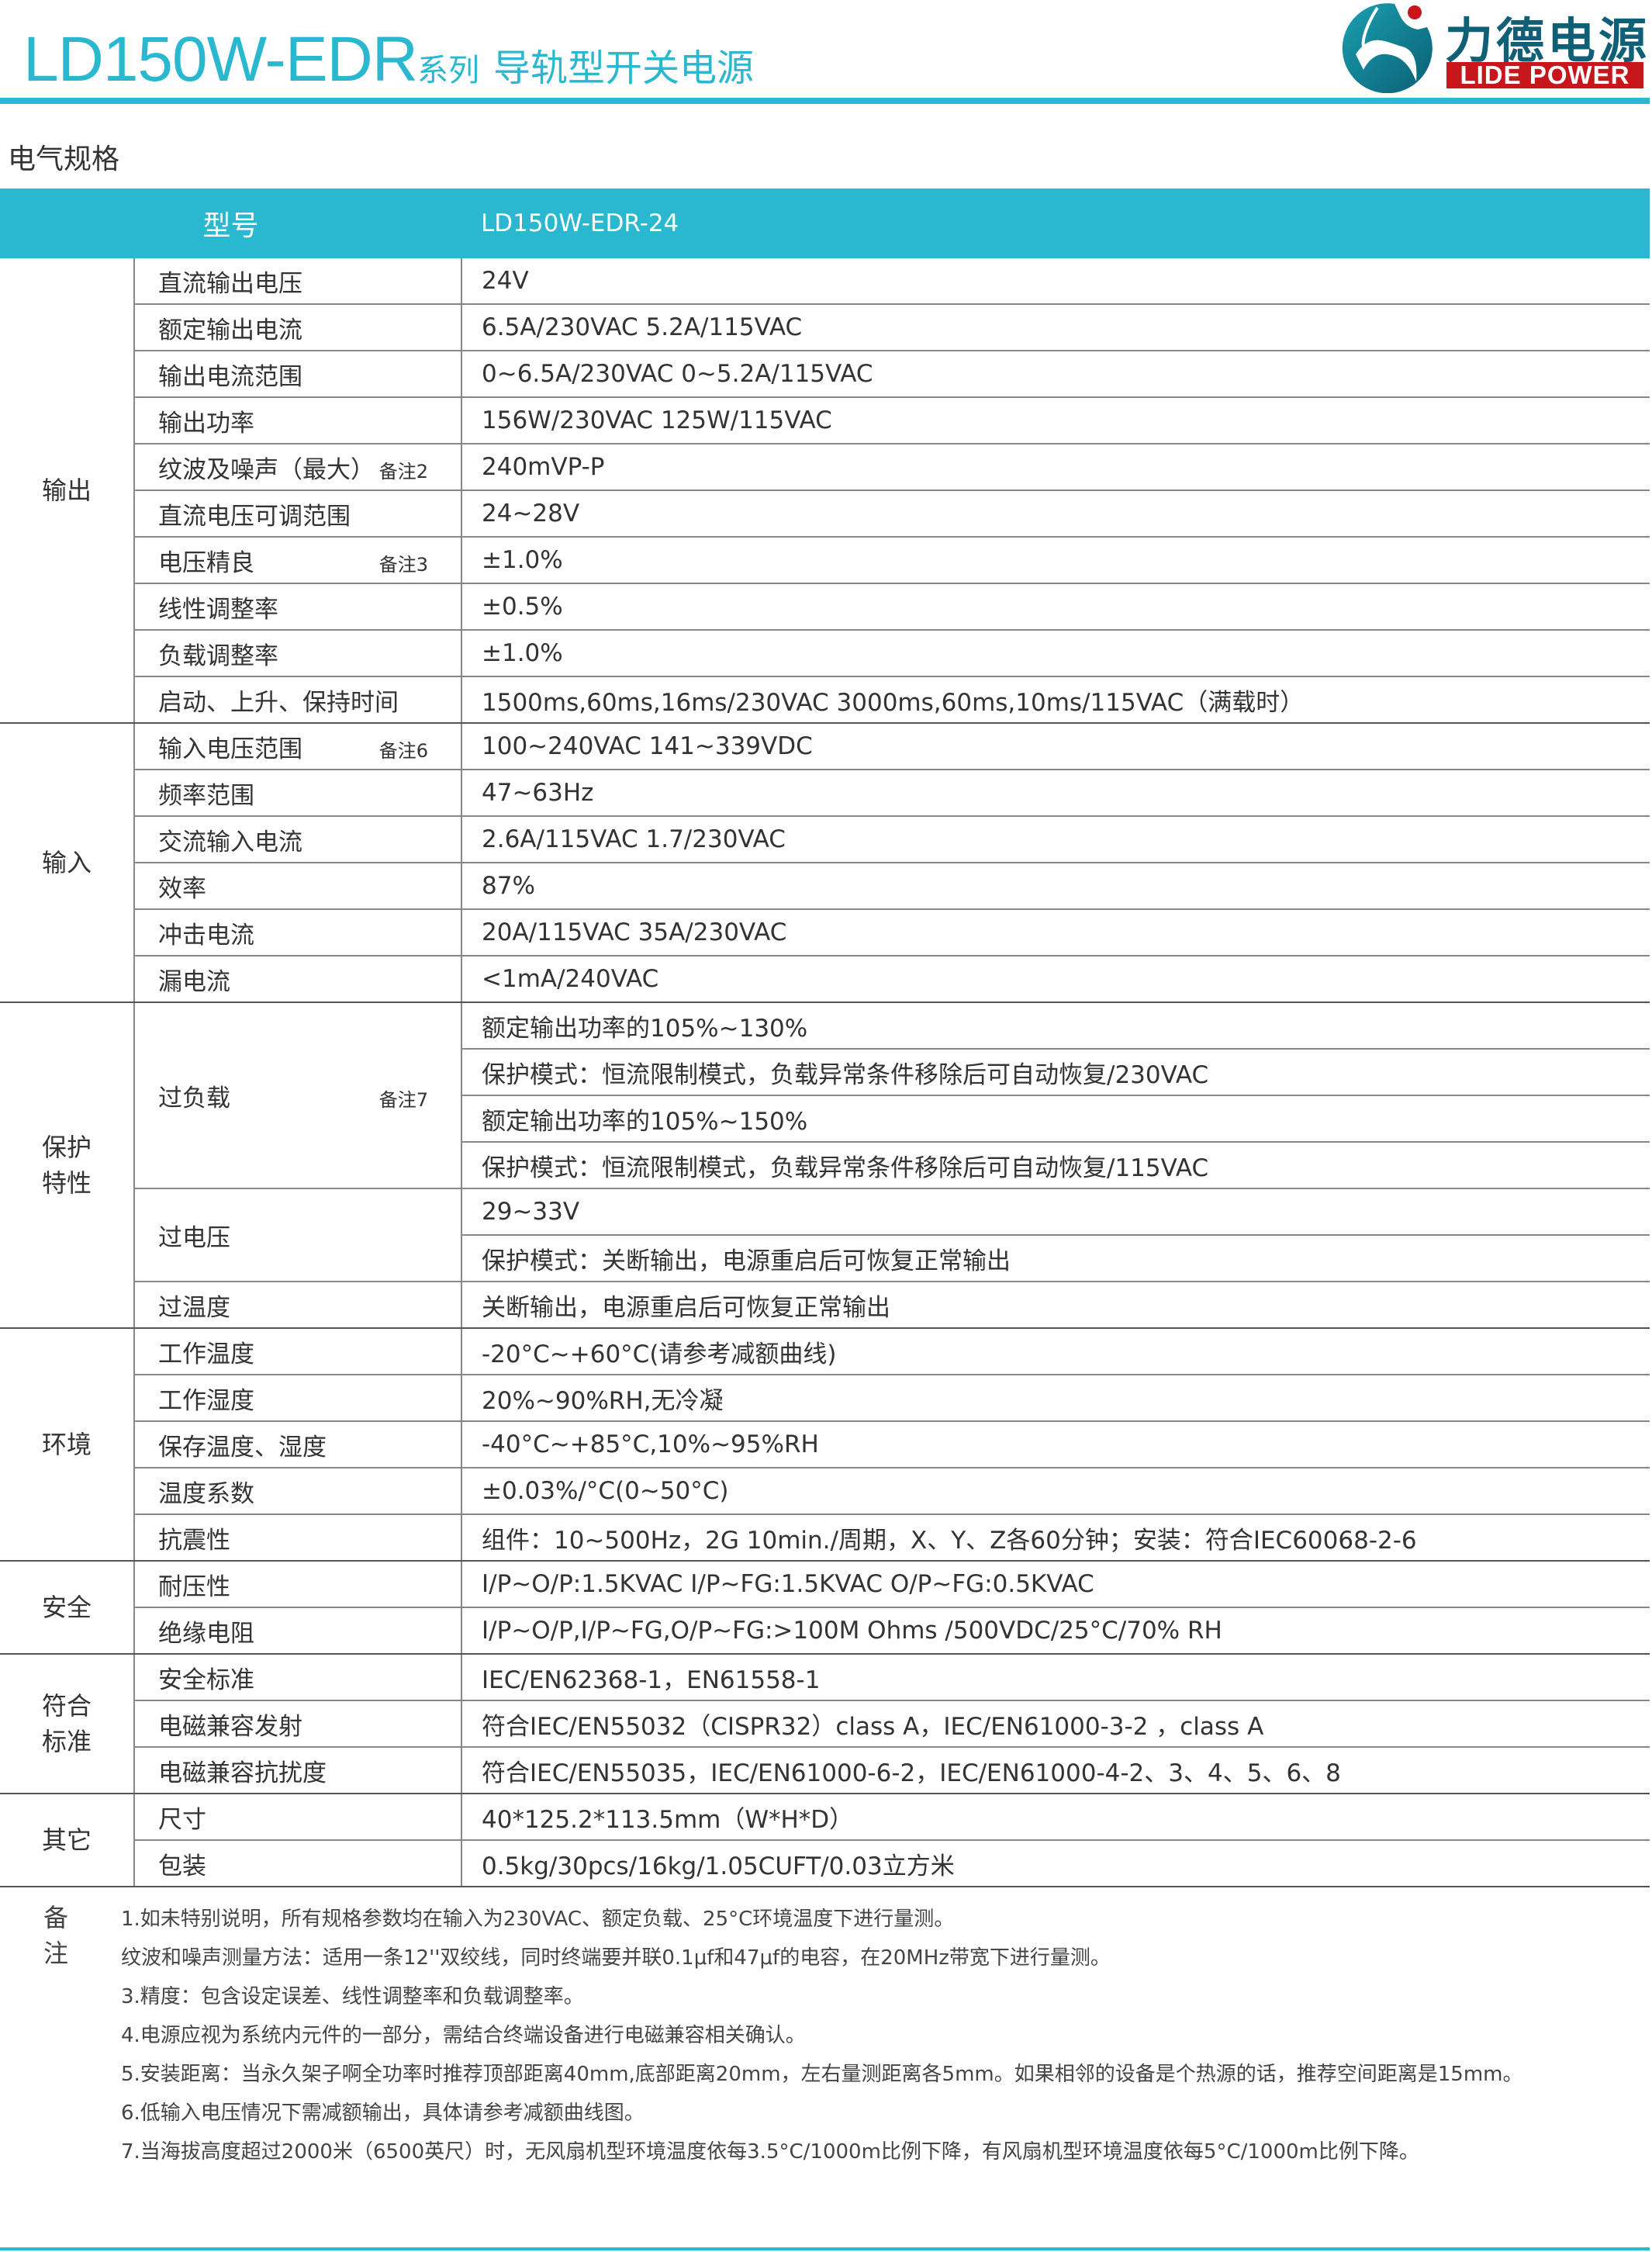 This screenshot has width=1652, height=2252. What do you see at coordinates (1055, 933) in the screenshot?
I see `value-cell: 20A/115VAC 35A/230VAC` at bounding box center [1055, 933].